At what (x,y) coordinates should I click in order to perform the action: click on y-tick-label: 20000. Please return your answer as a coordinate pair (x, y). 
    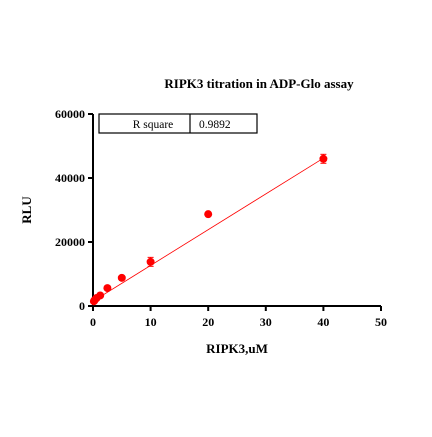
    Looking at the image, I should click on (70, 242).